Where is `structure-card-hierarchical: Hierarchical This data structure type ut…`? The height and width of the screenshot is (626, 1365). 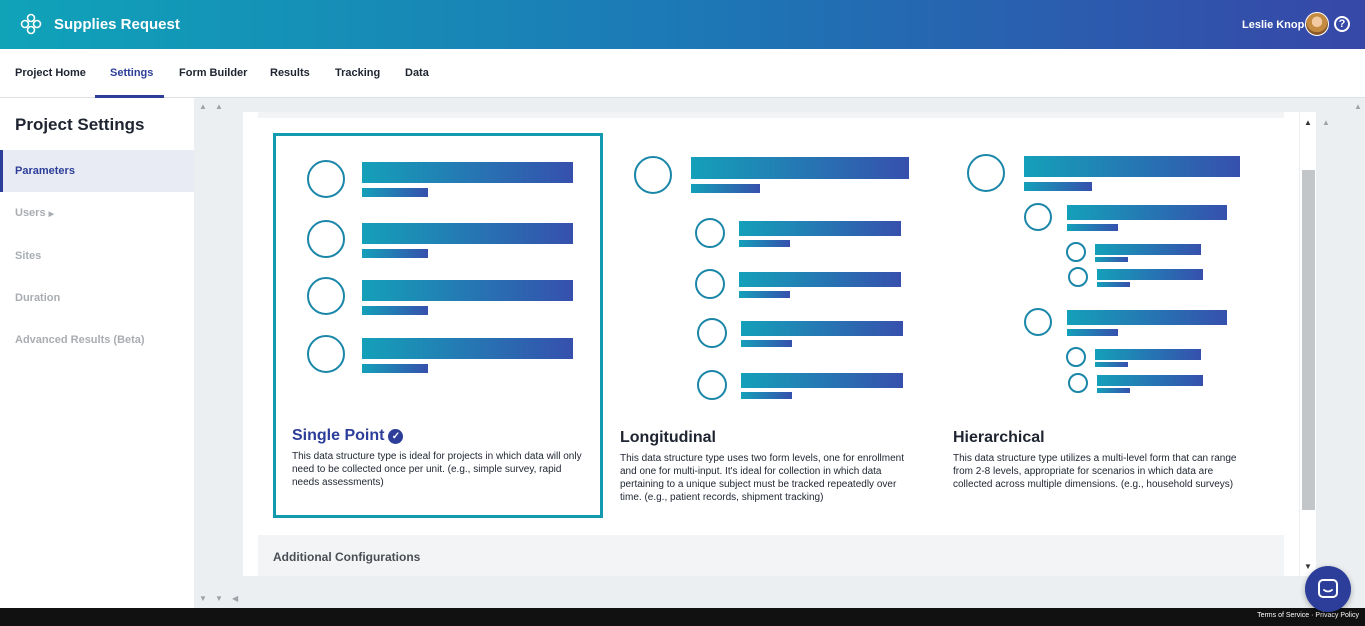 structure-card-hierarchical: Hierarchical This data structure type ut… is located at coordinates (1116, 325).